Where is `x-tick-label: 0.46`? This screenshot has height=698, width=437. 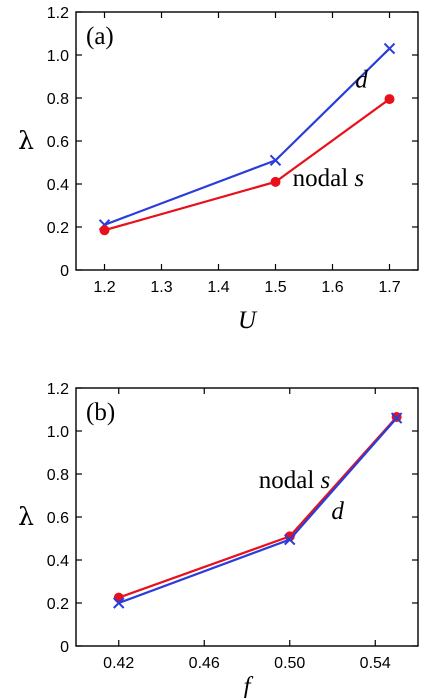
x-tick-label: 0.46 is located at coordinates (204, 663).